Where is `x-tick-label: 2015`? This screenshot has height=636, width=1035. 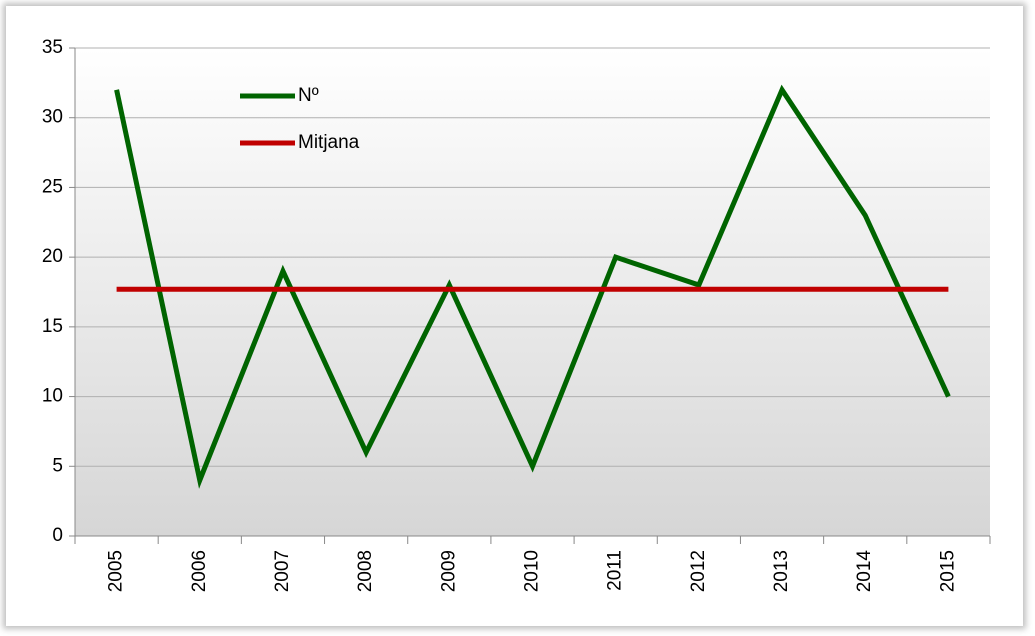
x-tick-label: 2015 is located at coordinates (947, 571).